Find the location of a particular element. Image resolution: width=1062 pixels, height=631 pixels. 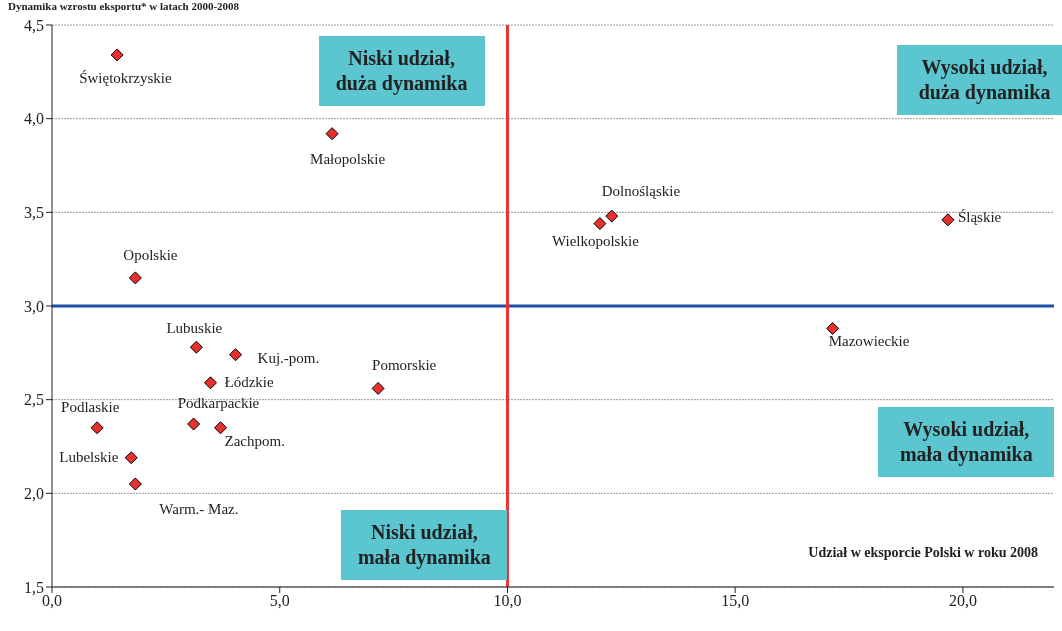

x-tick-label: 5,0 is located at coordinates (279, 601).